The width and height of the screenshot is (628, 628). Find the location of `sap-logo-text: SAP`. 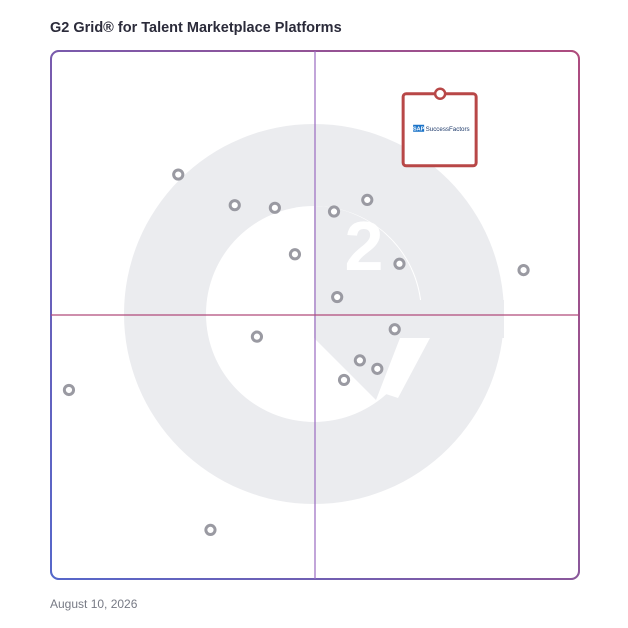

sap-logo-text: SAP is located at coordinates (419, 129).